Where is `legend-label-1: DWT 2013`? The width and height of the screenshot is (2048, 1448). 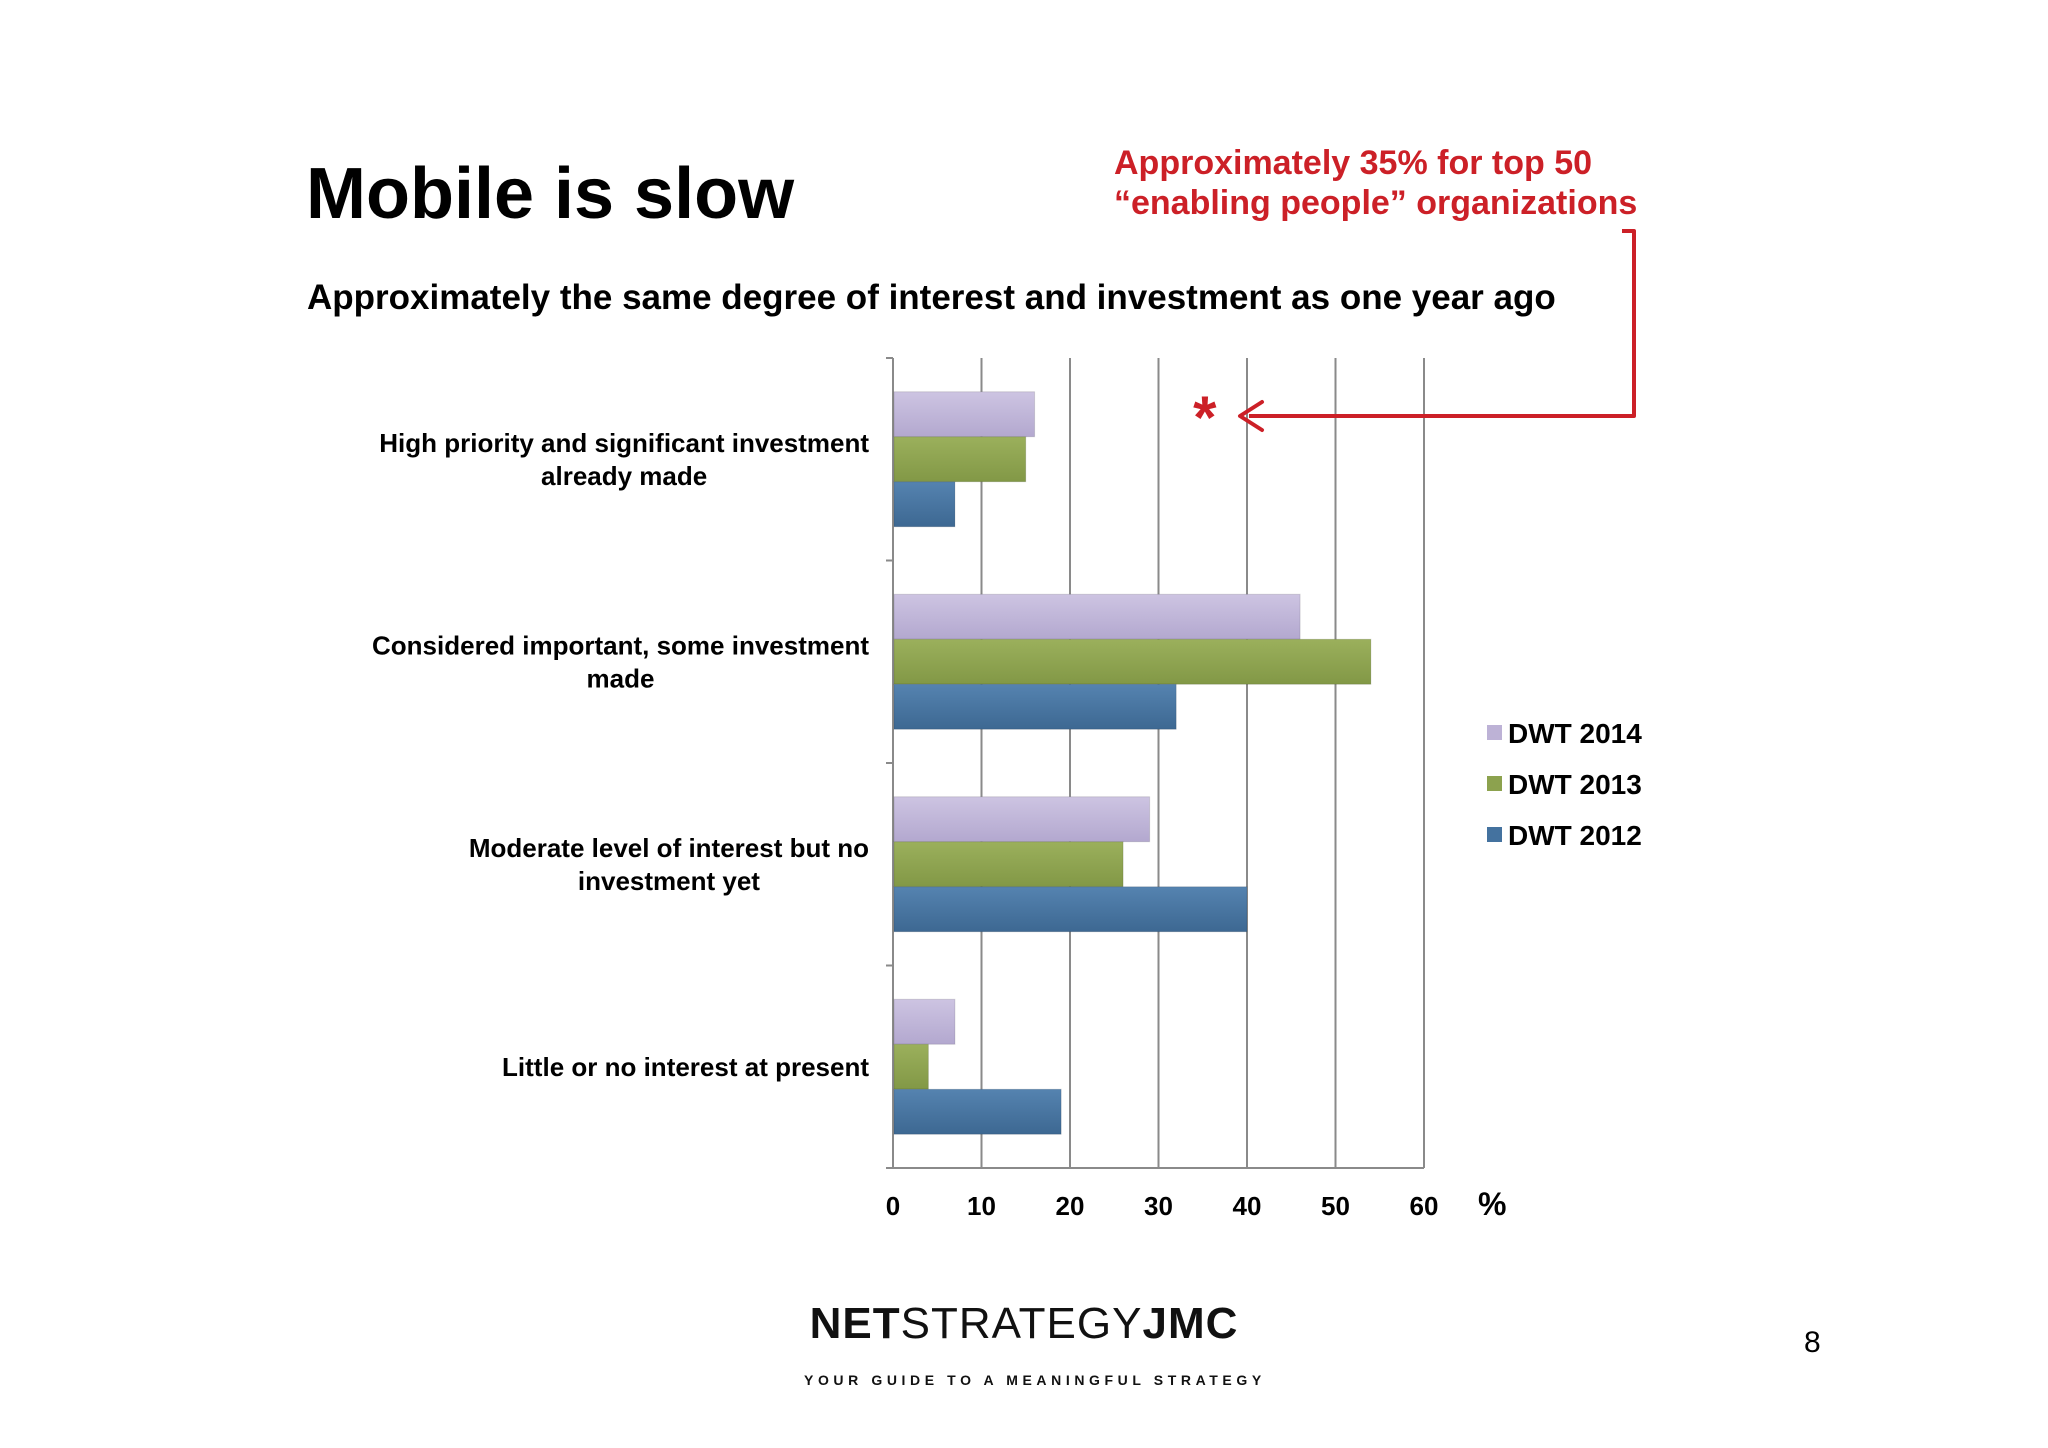
legend-label-1: DWT 2013 is located at coordinates (1575, 784).